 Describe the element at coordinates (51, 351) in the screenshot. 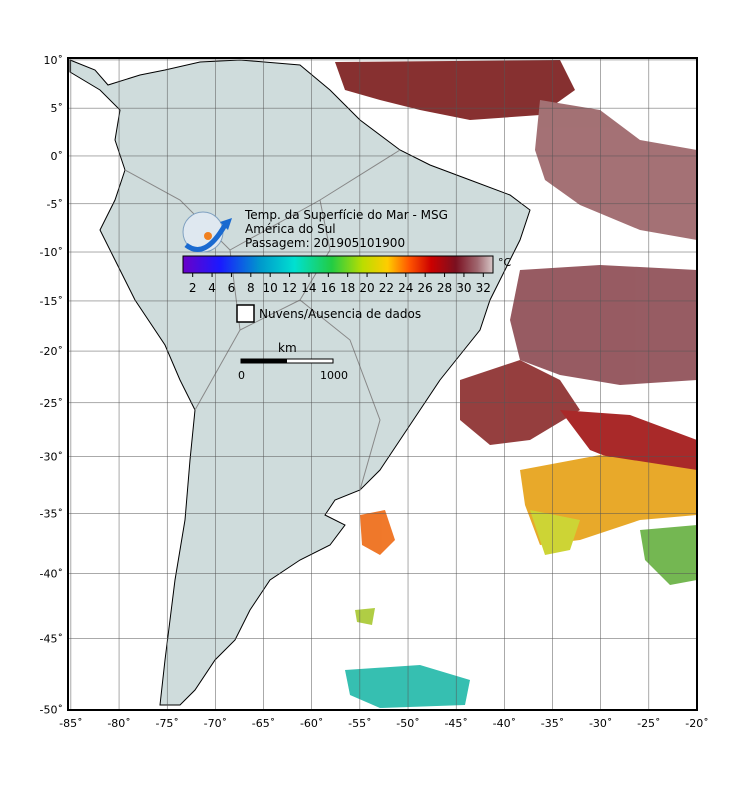

I see `y-tick-label: -20˚` at that location.